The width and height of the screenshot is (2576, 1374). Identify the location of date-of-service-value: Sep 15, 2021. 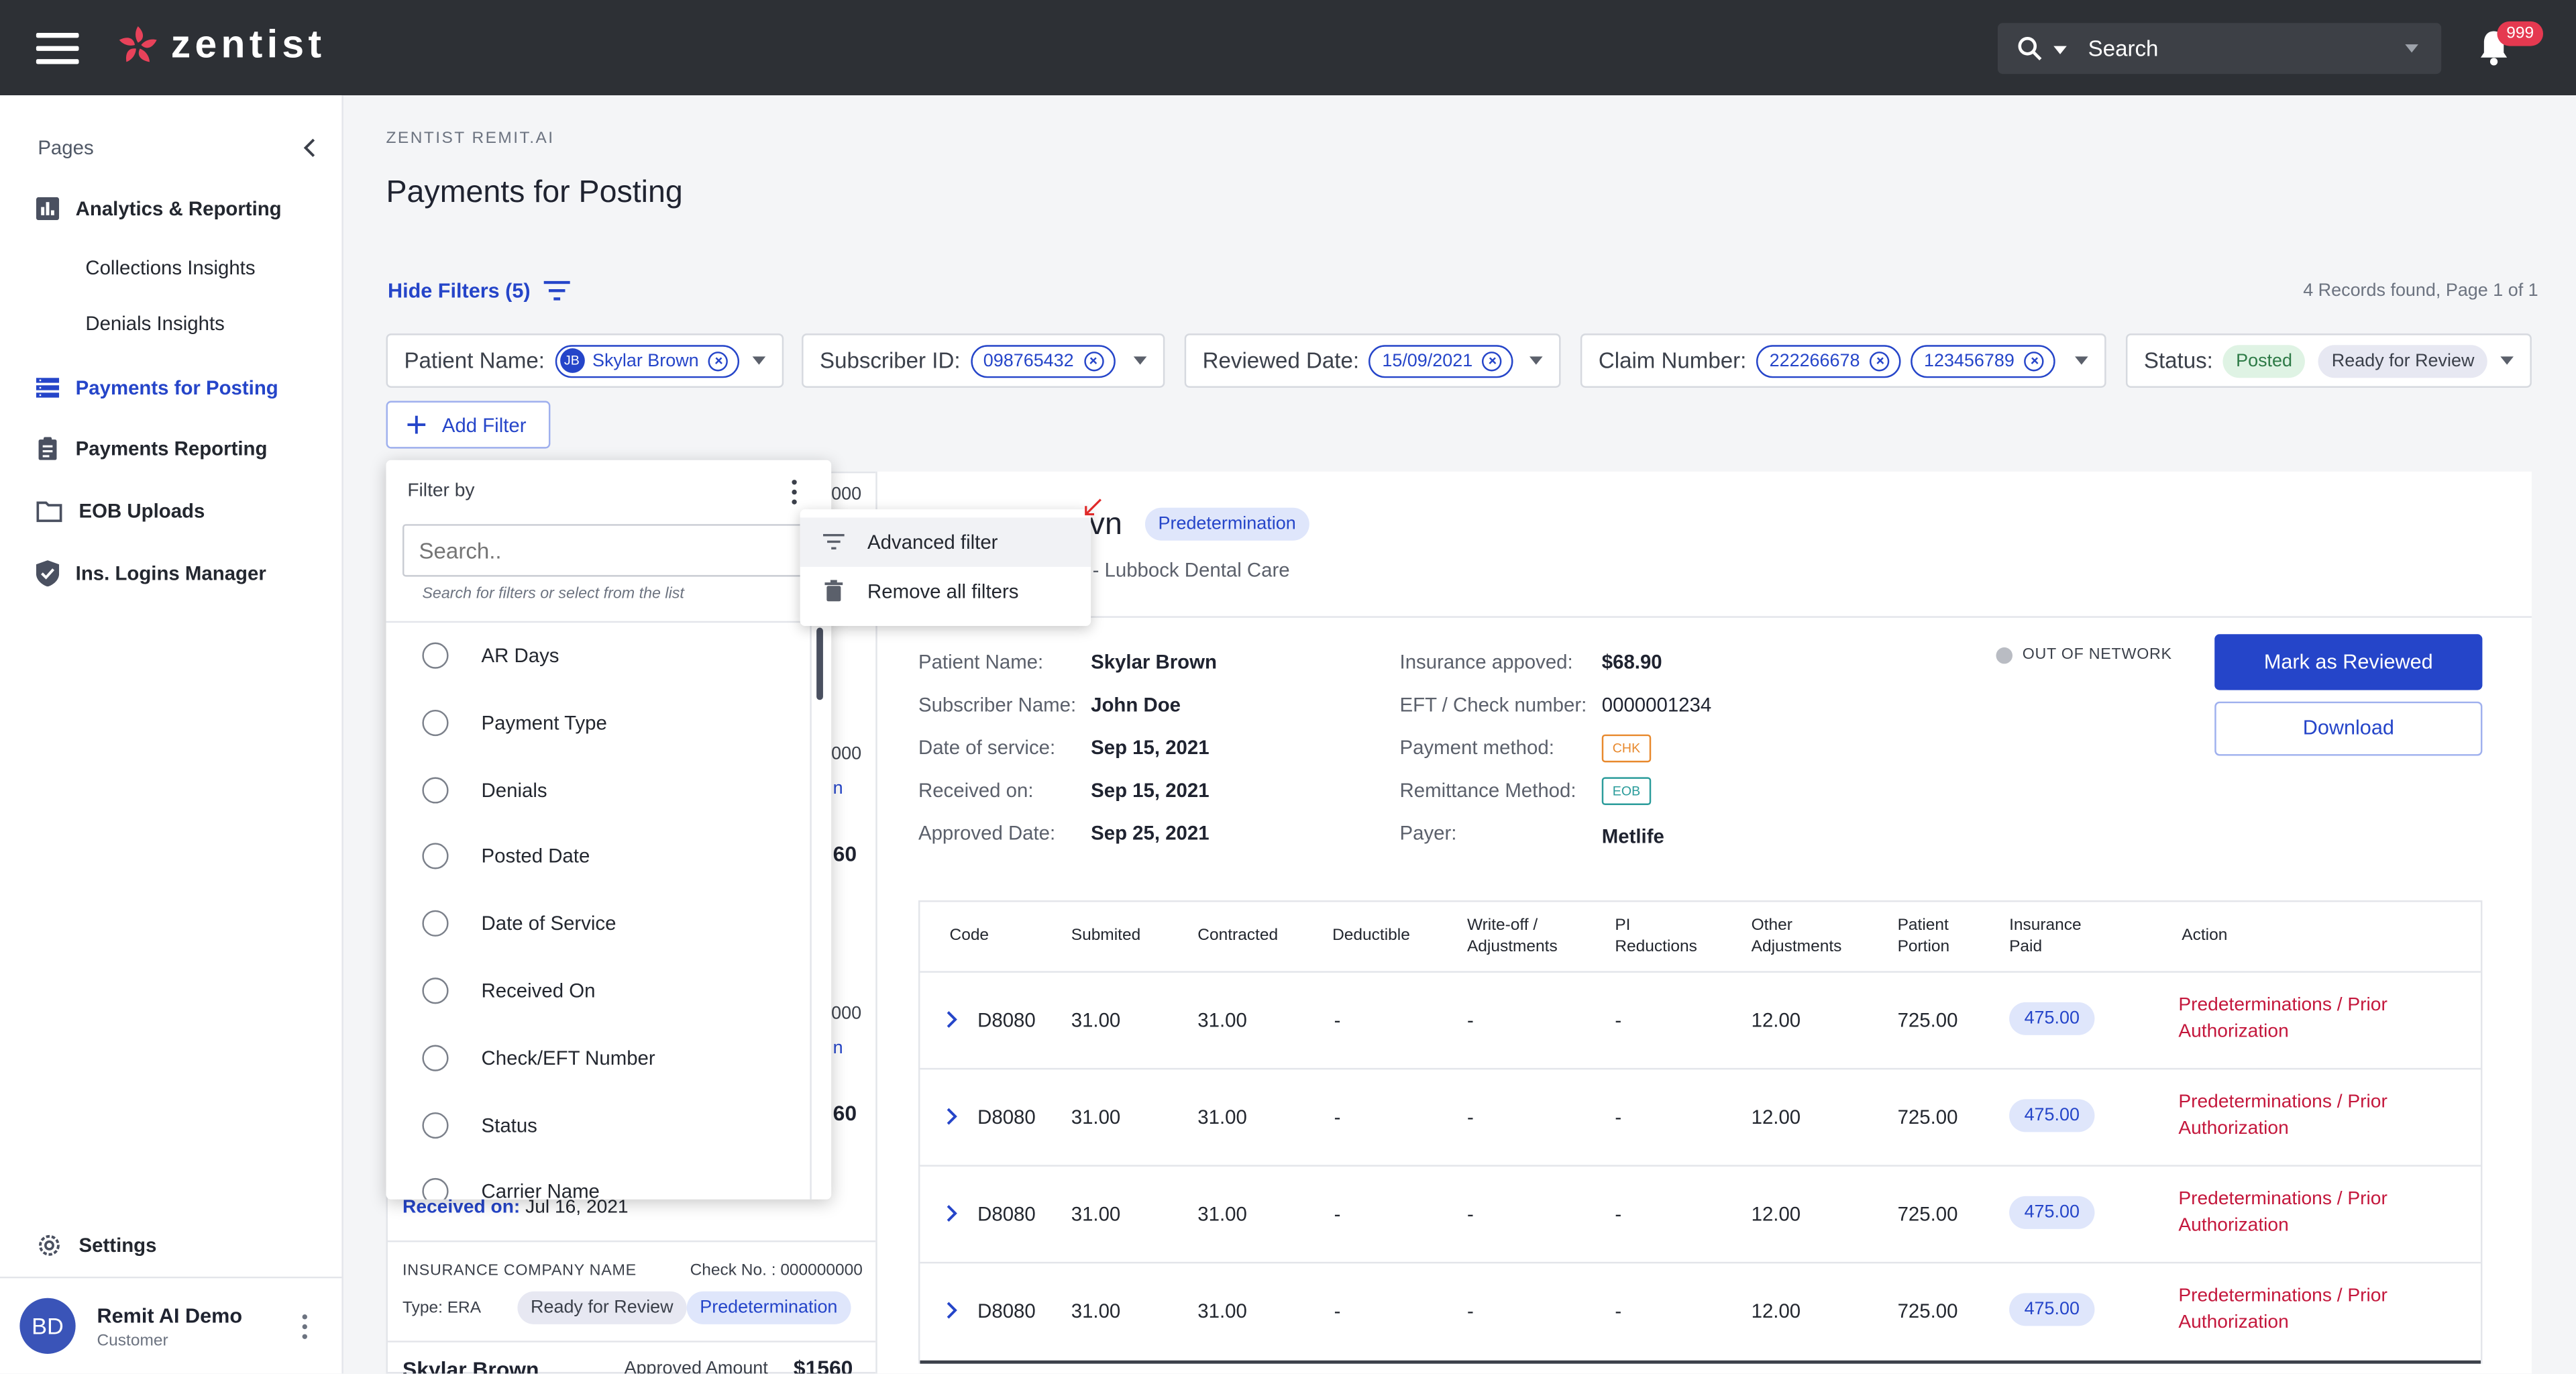
(1150, 748).